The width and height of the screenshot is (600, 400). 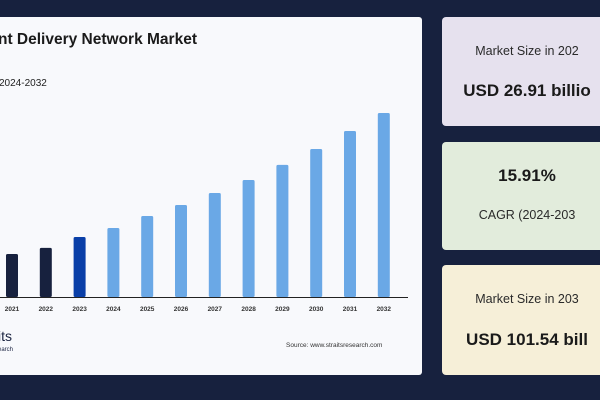 I want to click on bar-2024, so click(x=113, y=262).